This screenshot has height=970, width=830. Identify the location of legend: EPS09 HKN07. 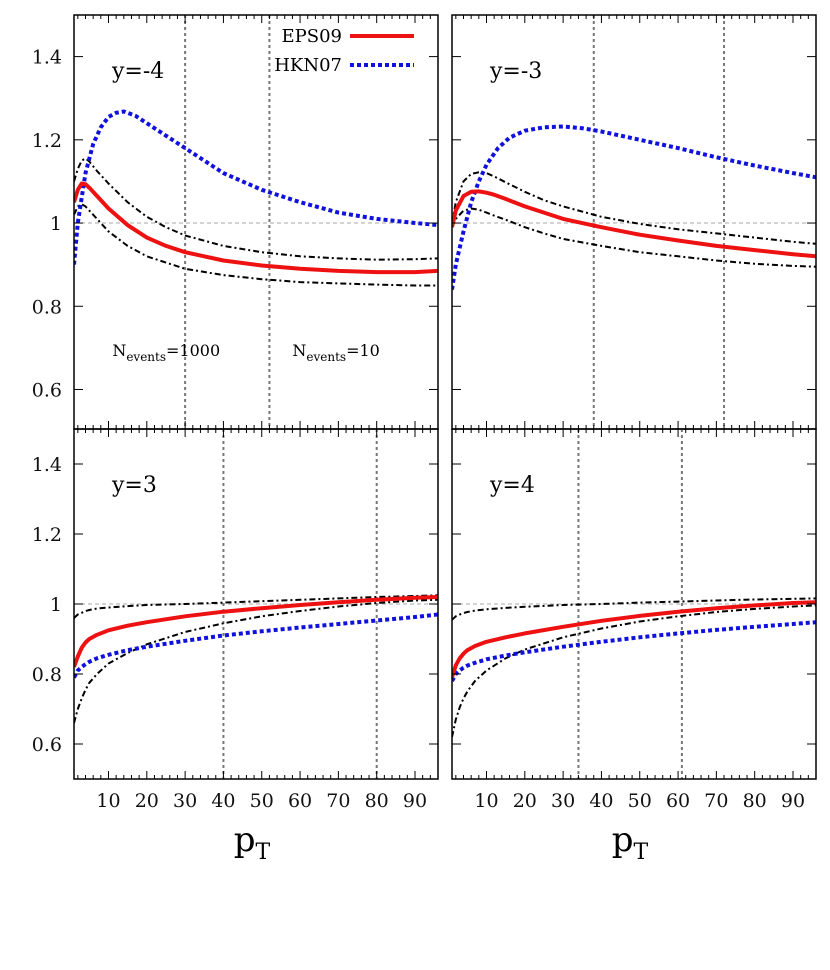
(344, 51).